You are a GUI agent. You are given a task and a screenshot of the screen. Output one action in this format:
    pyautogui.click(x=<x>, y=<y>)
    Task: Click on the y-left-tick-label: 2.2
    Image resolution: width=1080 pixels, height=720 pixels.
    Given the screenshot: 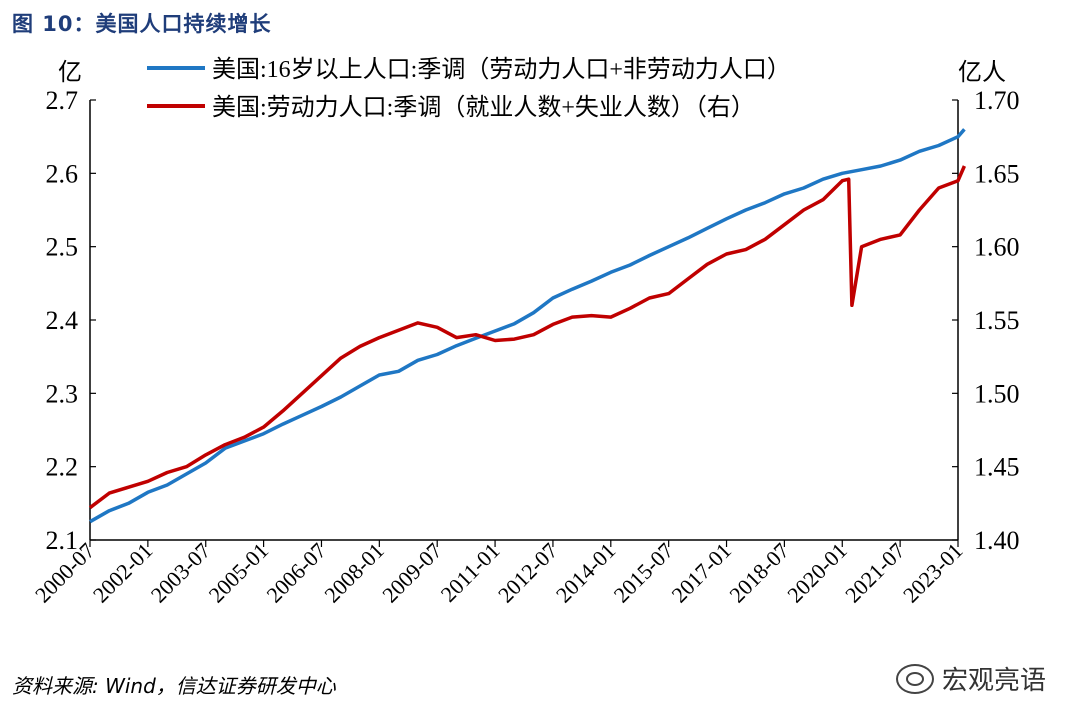 What is the action you would take?
    pyautogui.click(x=62, y=467)
    